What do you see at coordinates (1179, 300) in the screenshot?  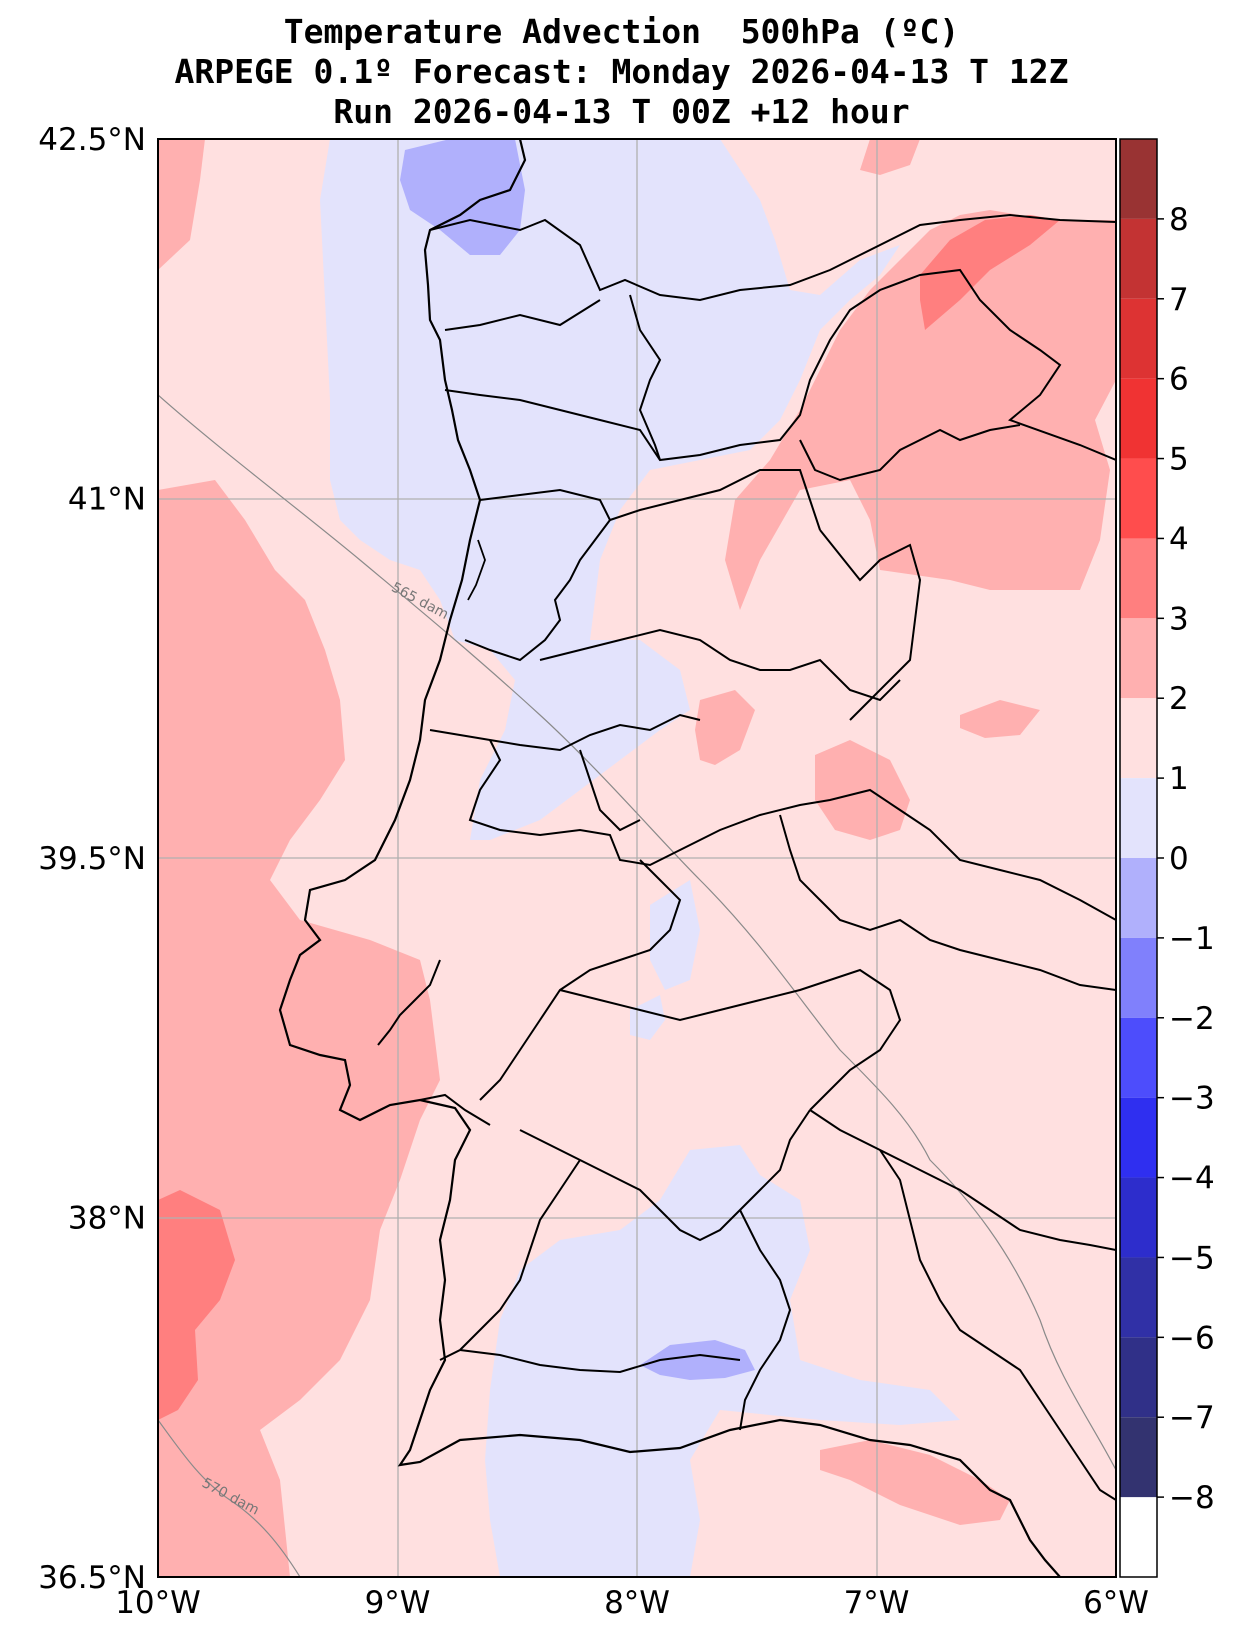 I see `colorbar-tick-label: 7` at bounding box center [1179, 300].